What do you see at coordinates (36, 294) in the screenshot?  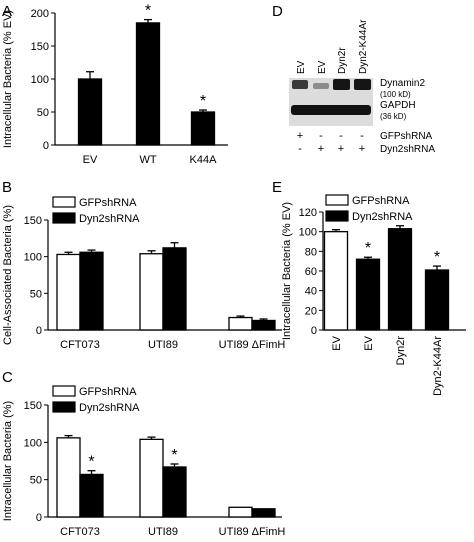 I see `panel-b-y-tick-label: 50` at bounding box center [36, 294].